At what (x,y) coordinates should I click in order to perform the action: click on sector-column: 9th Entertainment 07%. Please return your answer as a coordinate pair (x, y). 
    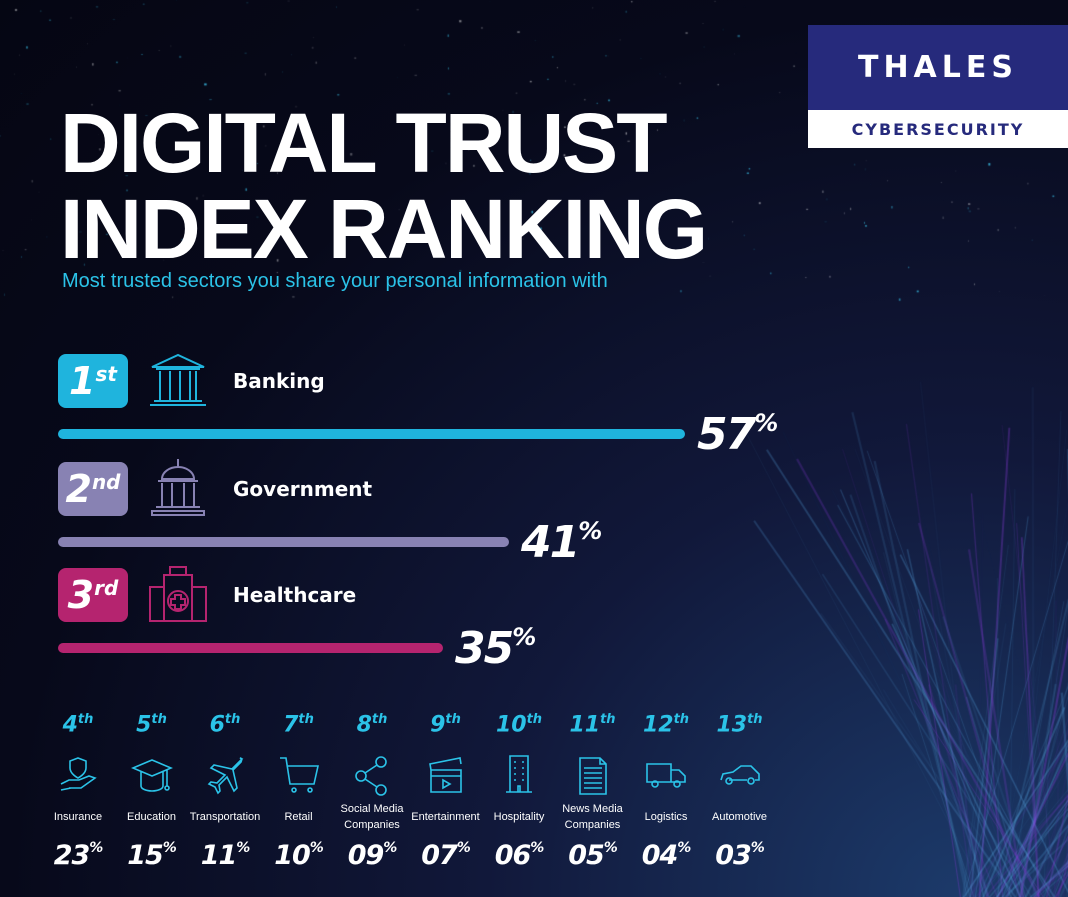
    Looking at the image, I should click on (446, 791).